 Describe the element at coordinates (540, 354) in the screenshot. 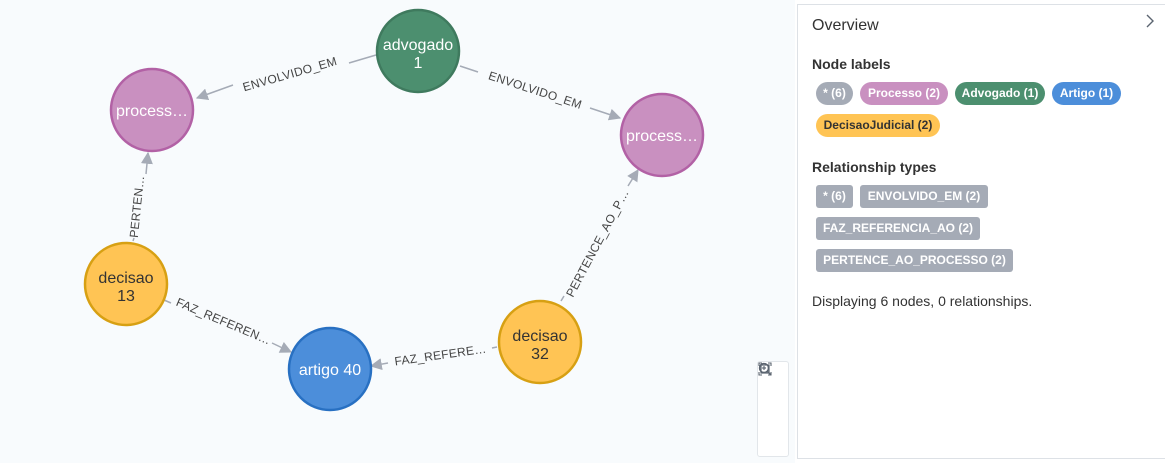

I see `node-caption-sub: 32` at that location.